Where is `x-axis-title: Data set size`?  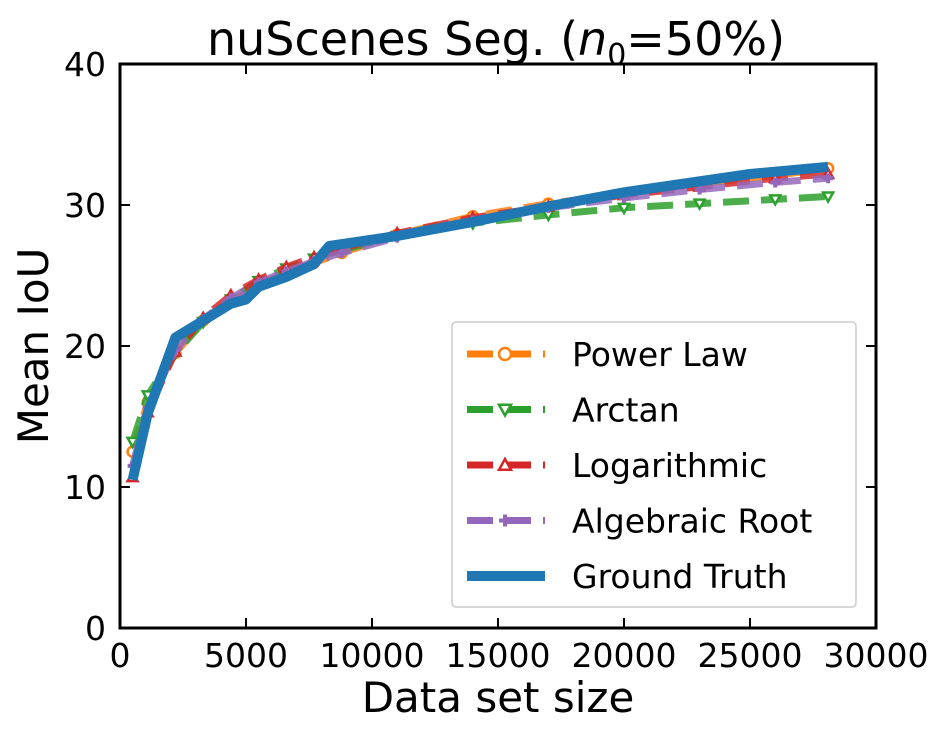
x-axis-title: Data set size is located at coordinates (498, 697).